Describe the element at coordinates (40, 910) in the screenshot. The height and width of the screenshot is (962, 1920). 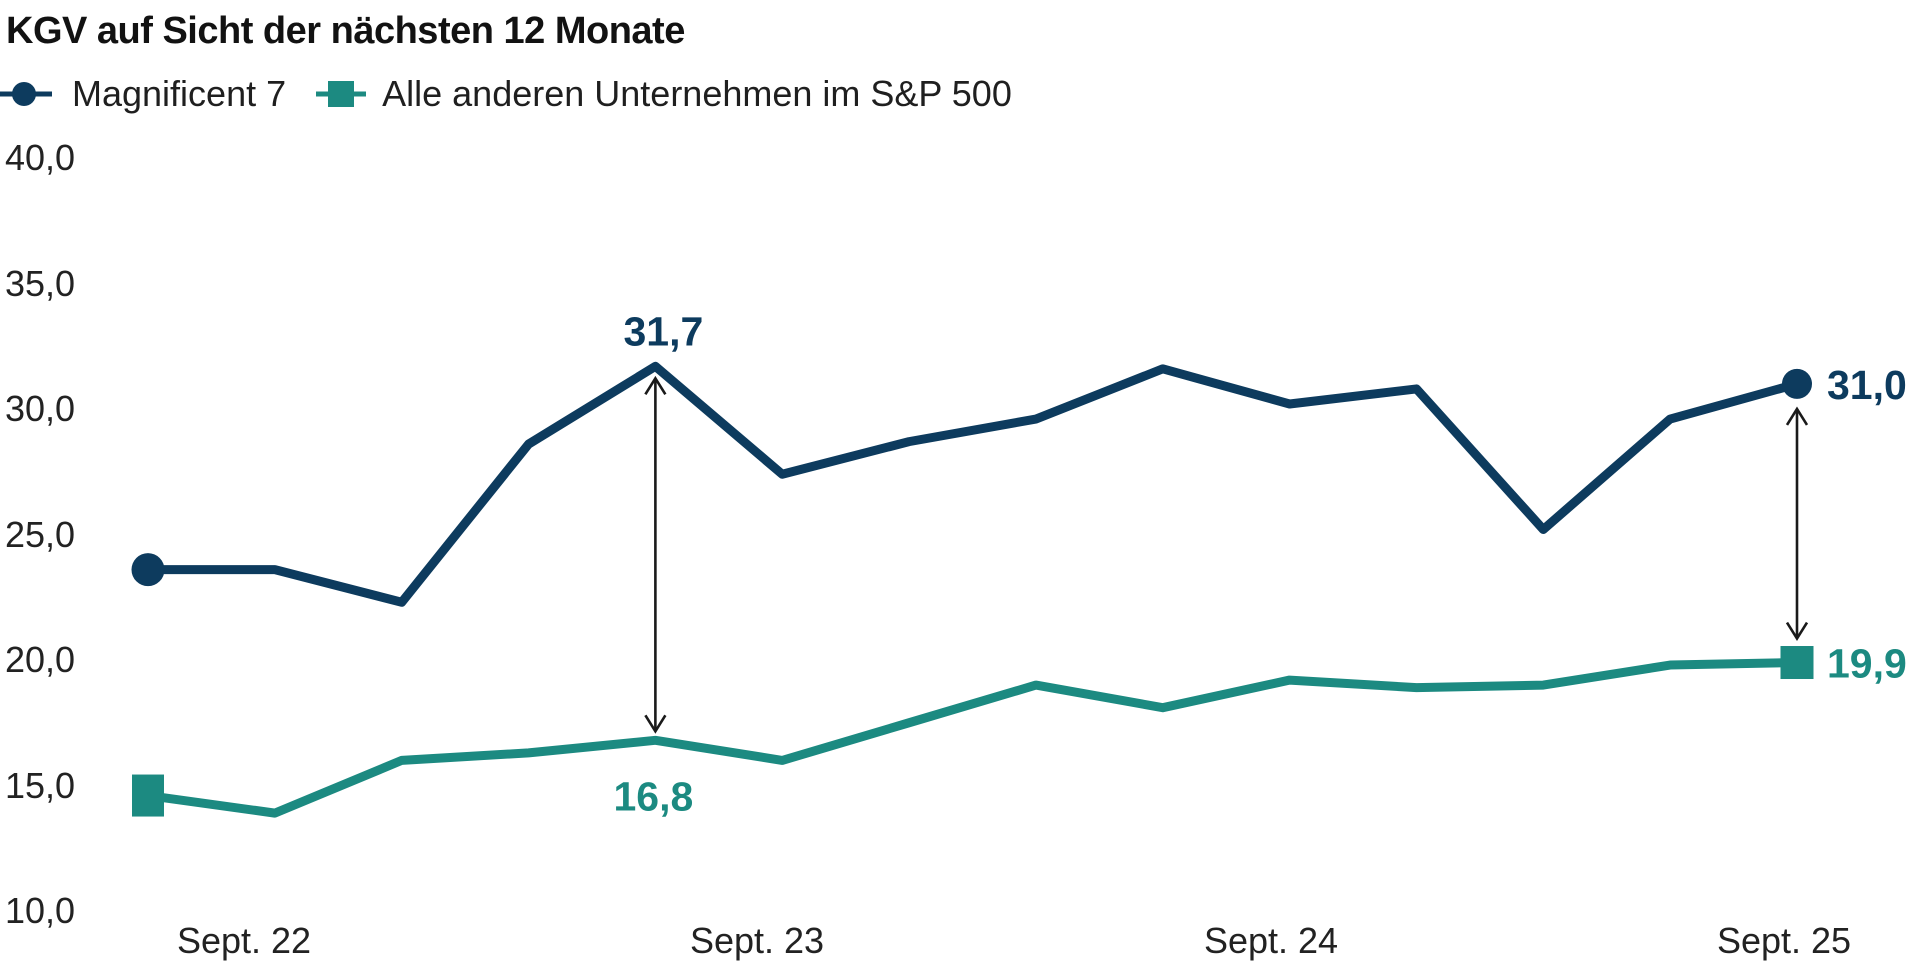
I see `y-axis-tick-label: 10,0` at that location.